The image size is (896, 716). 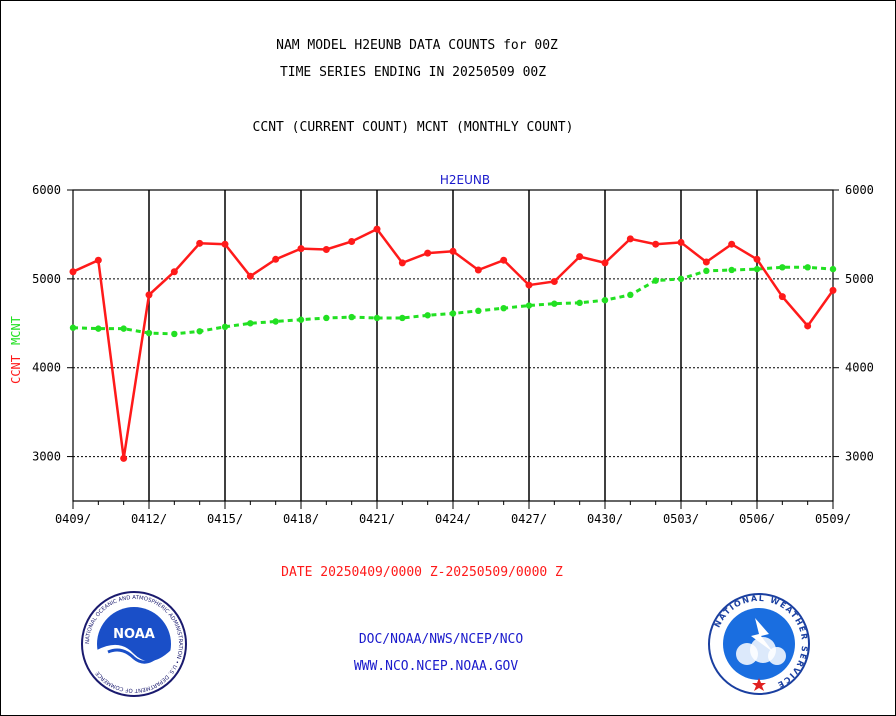 What do you see at coordinates (46, 457) in the screenshot?
I see `y-tick-label-left: 3000` at bounding box center [46, 457].